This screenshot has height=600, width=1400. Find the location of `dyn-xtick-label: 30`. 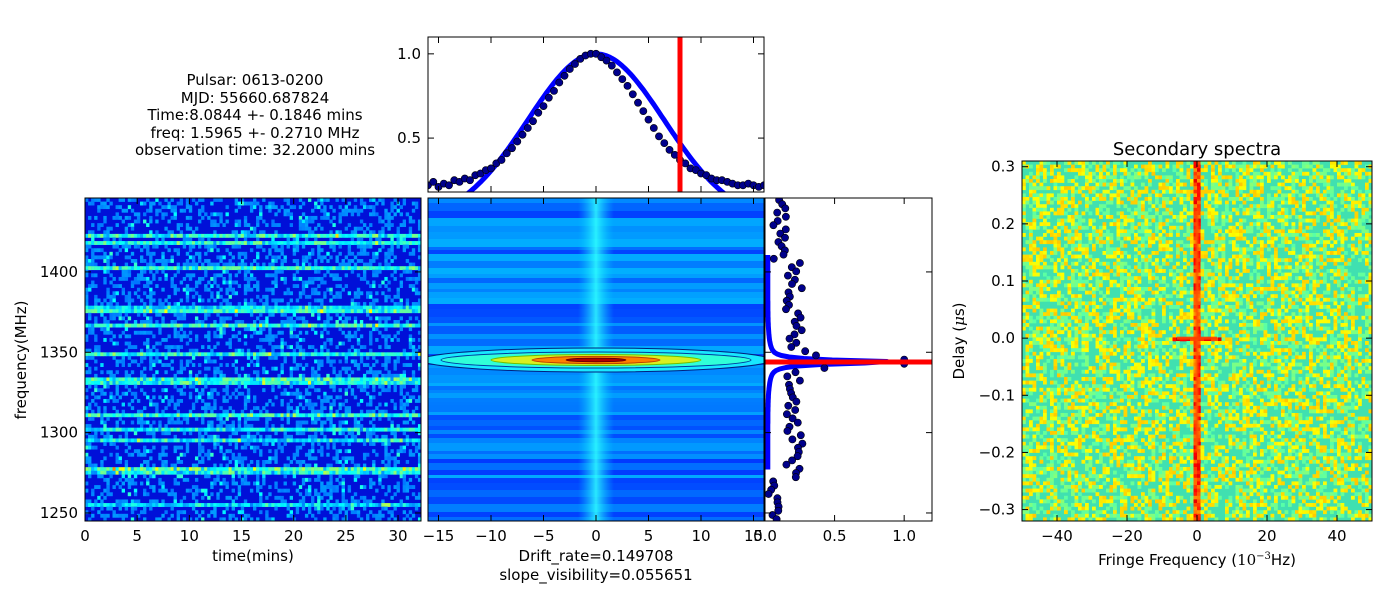

dyn-xtick-label: 30 is located at coordinates (397, 536).